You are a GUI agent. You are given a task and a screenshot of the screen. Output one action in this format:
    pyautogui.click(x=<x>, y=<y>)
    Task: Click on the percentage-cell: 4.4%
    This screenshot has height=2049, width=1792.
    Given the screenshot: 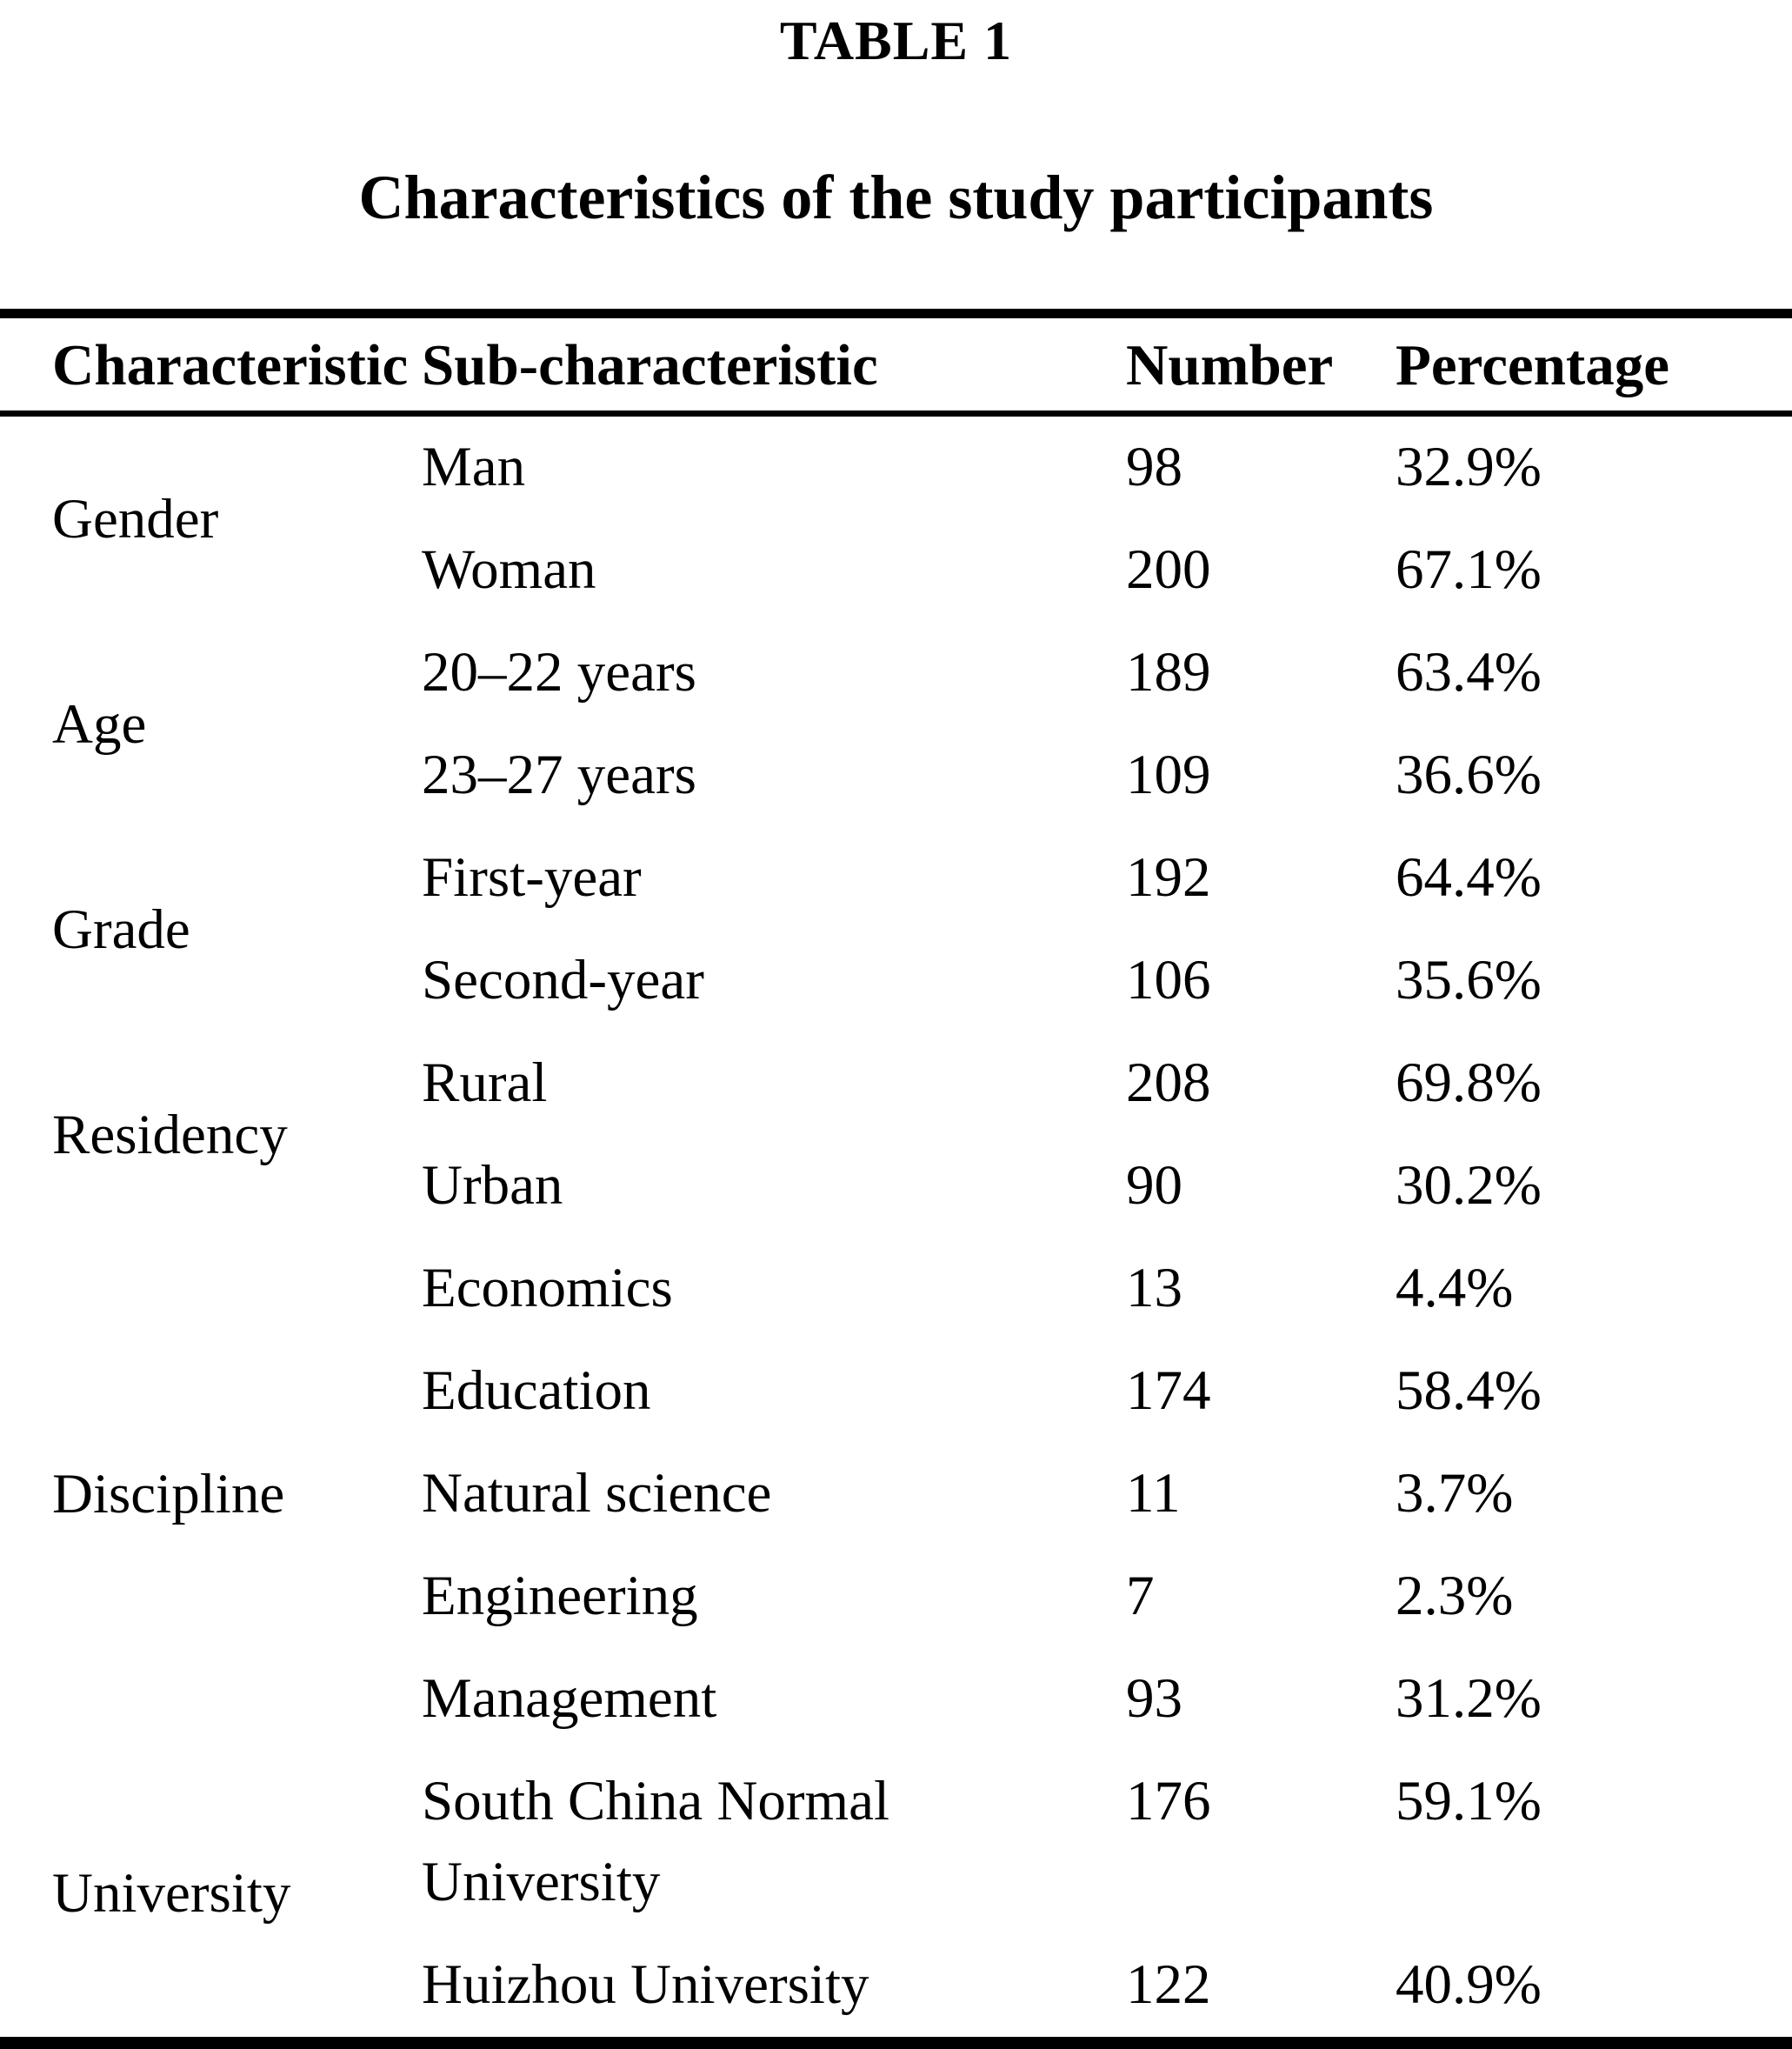 What is the action you would take?
    pyautogui.click(x=1455, y=1288)
    